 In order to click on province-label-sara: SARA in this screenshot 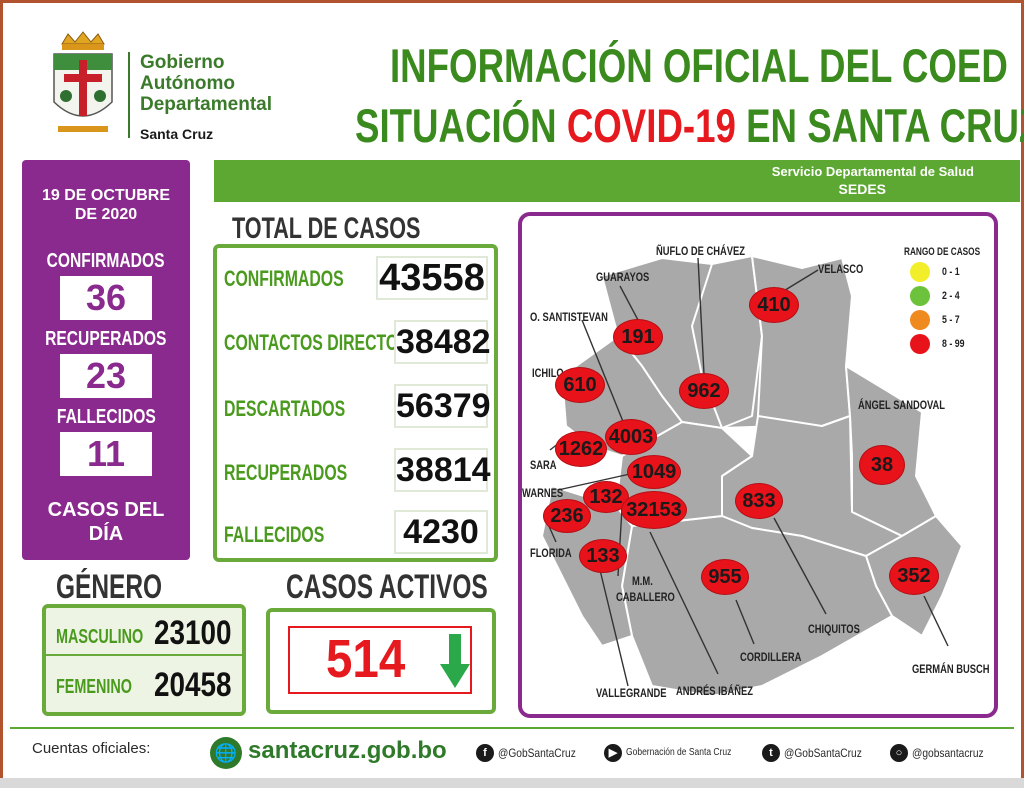, I will do `click(543, 465)`.